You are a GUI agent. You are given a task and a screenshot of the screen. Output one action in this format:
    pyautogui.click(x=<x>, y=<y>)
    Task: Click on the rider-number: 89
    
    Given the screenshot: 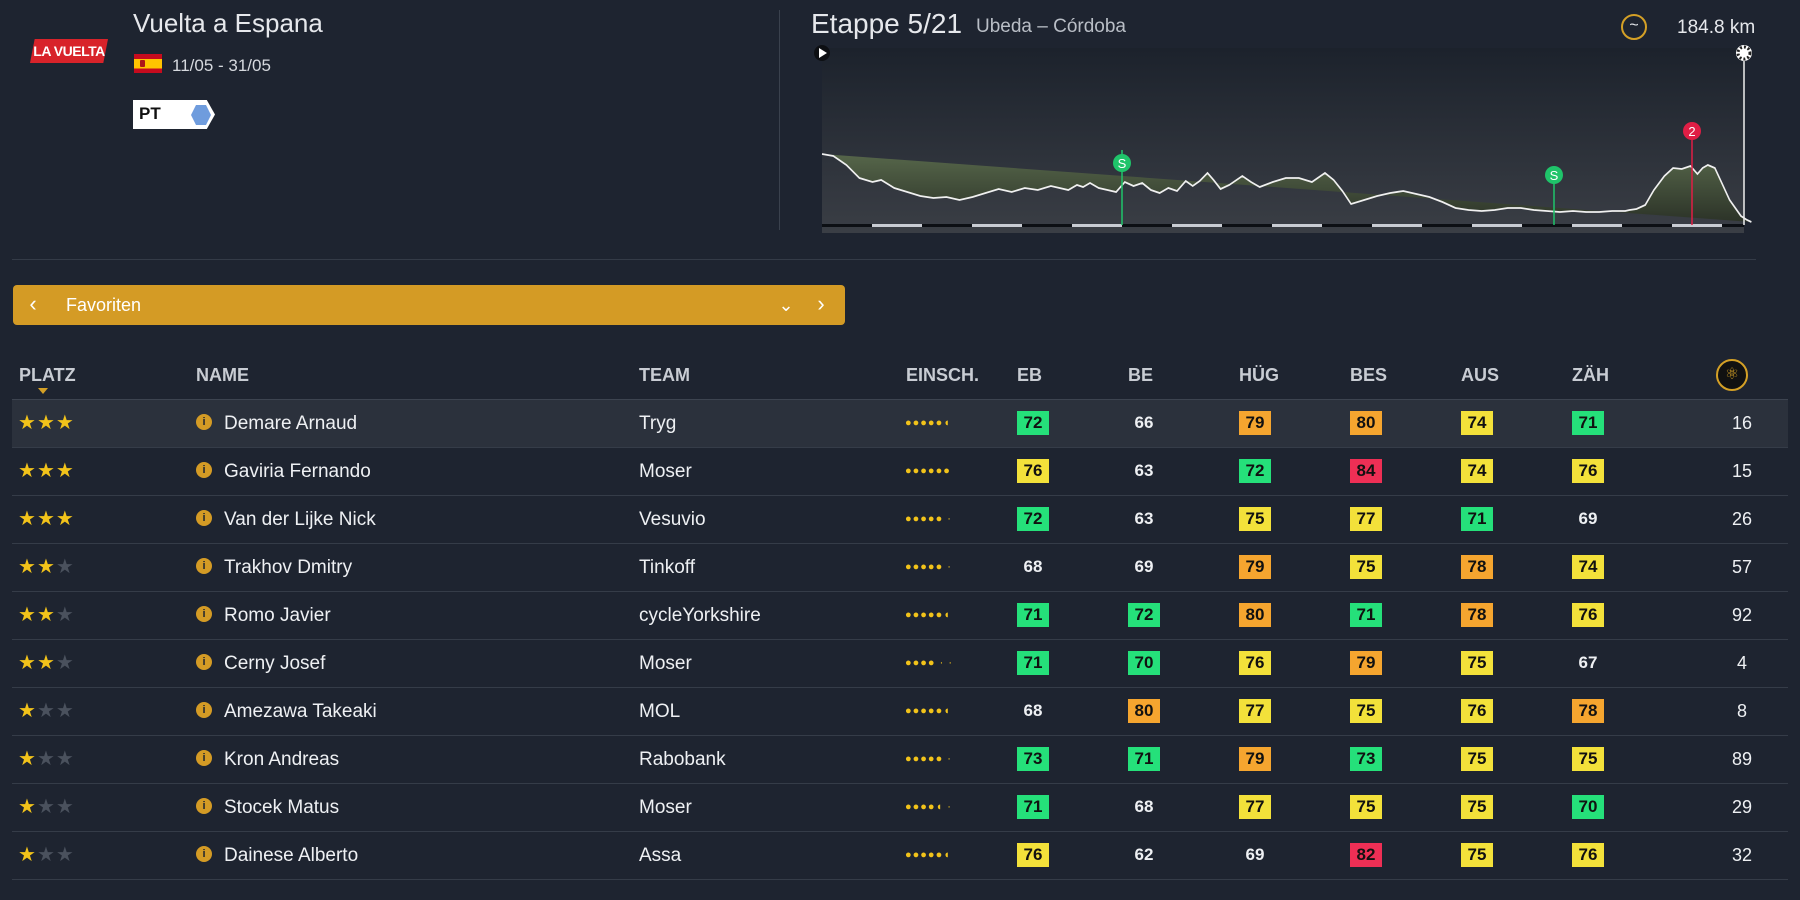 What is the action you would take?
    pyautogui.click(x=1742, y=759)
    